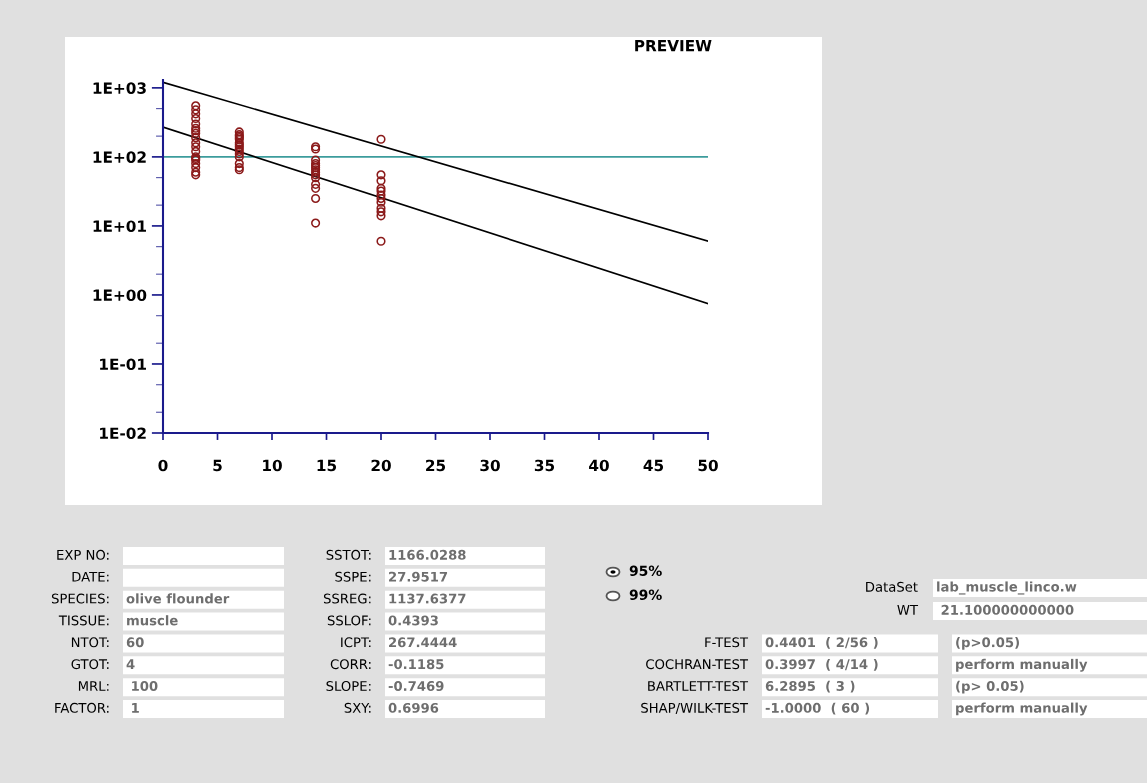 The height and width of the screenshot is (783, 1147). I want to click on text: 0.4401 ( 2/56 ), so click(821, 643).